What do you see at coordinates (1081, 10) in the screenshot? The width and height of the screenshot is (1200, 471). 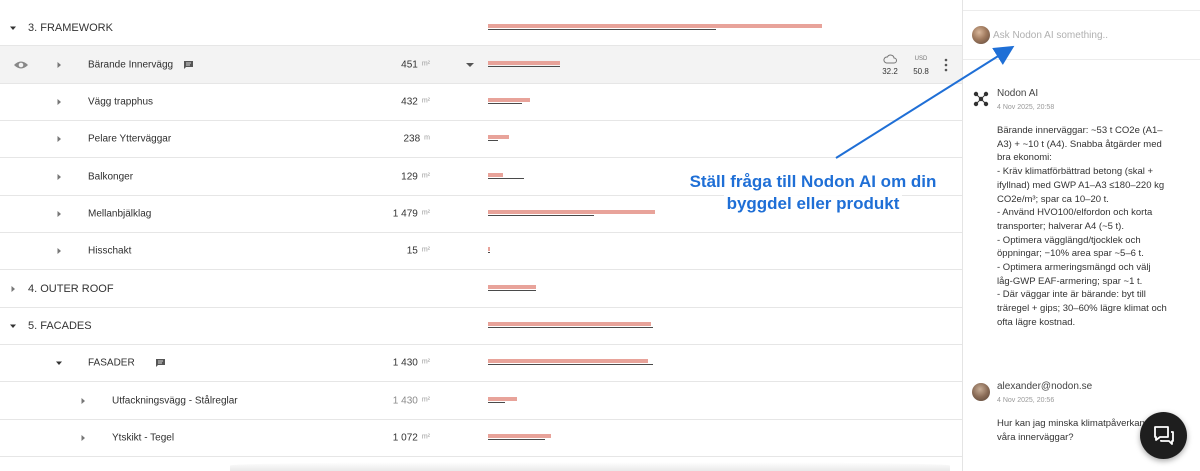 I see `panel-divider` at bounding box center [1081, 10].